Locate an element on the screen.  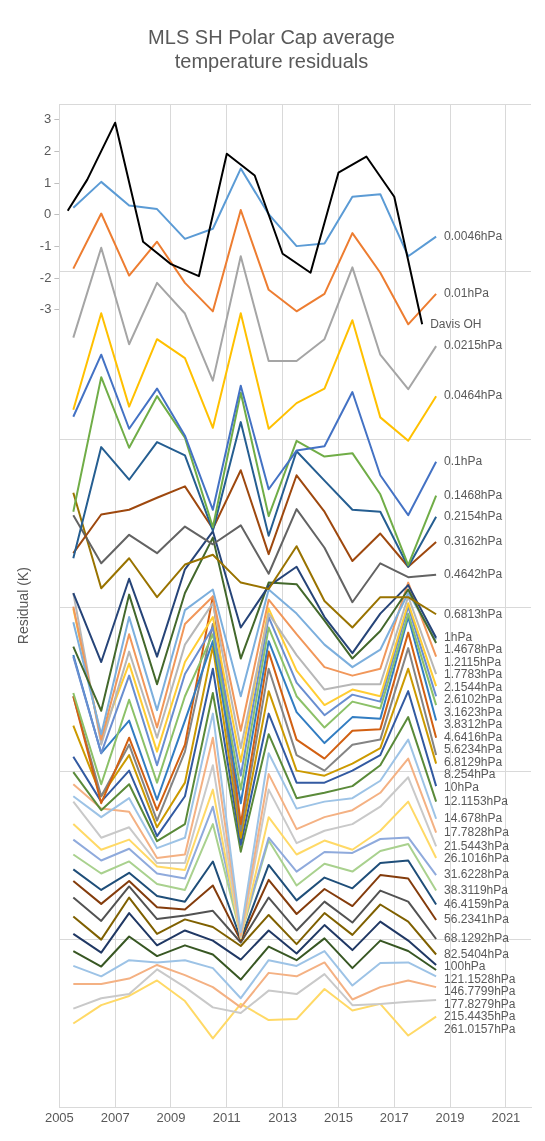
y-tick-label: 2 is located at coordinates (48, 151).